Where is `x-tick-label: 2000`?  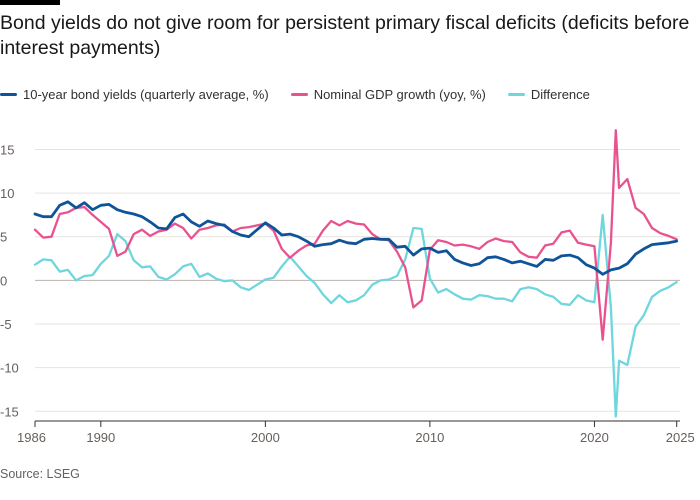
x-tick-label: 2000 is located at coordinates (265, 437).